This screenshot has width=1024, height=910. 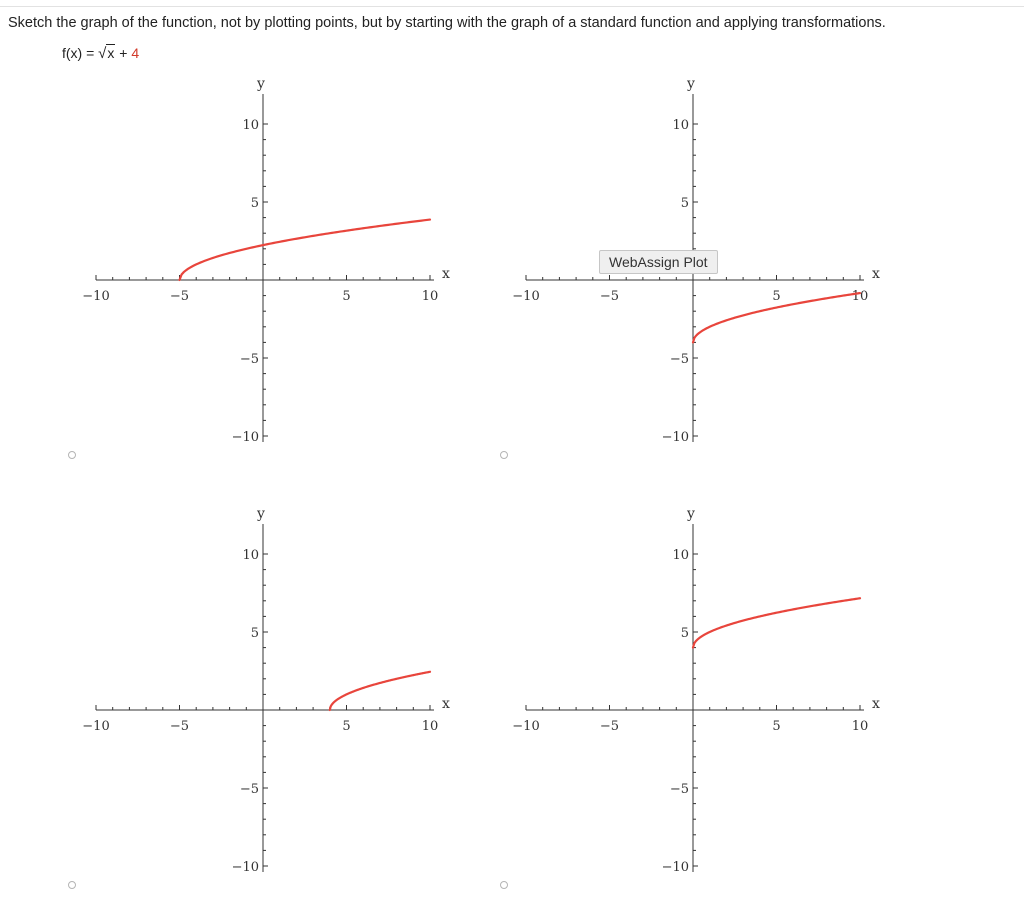 What do you see at coordinates (135, 53) in the screenshot?
I see `function-constant: 4` at bounding box center [135, 53].